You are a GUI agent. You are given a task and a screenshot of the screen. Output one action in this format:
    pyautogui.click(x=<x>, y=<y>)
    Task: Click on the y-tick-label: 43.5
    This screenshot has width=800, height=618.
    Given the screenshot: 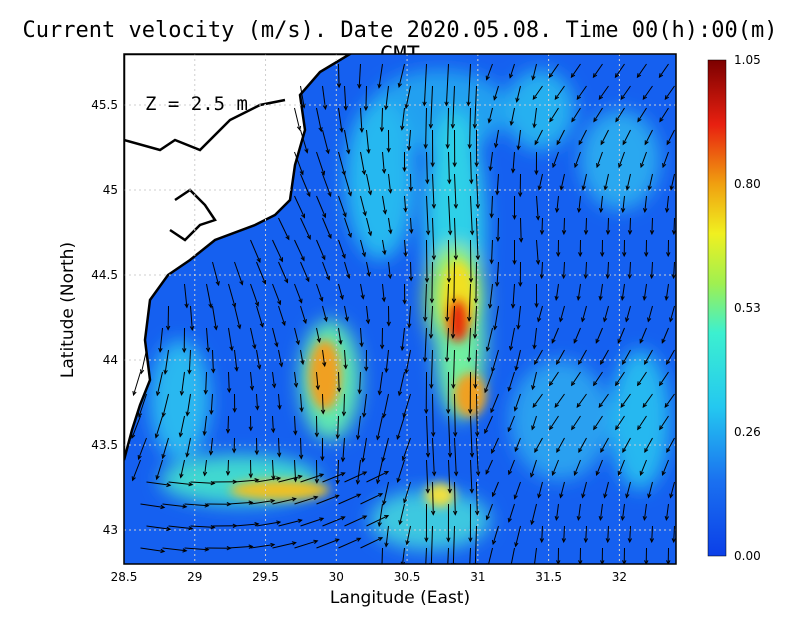 What is the action you would take?
    pyautogui.click(x=104, y=445)
    